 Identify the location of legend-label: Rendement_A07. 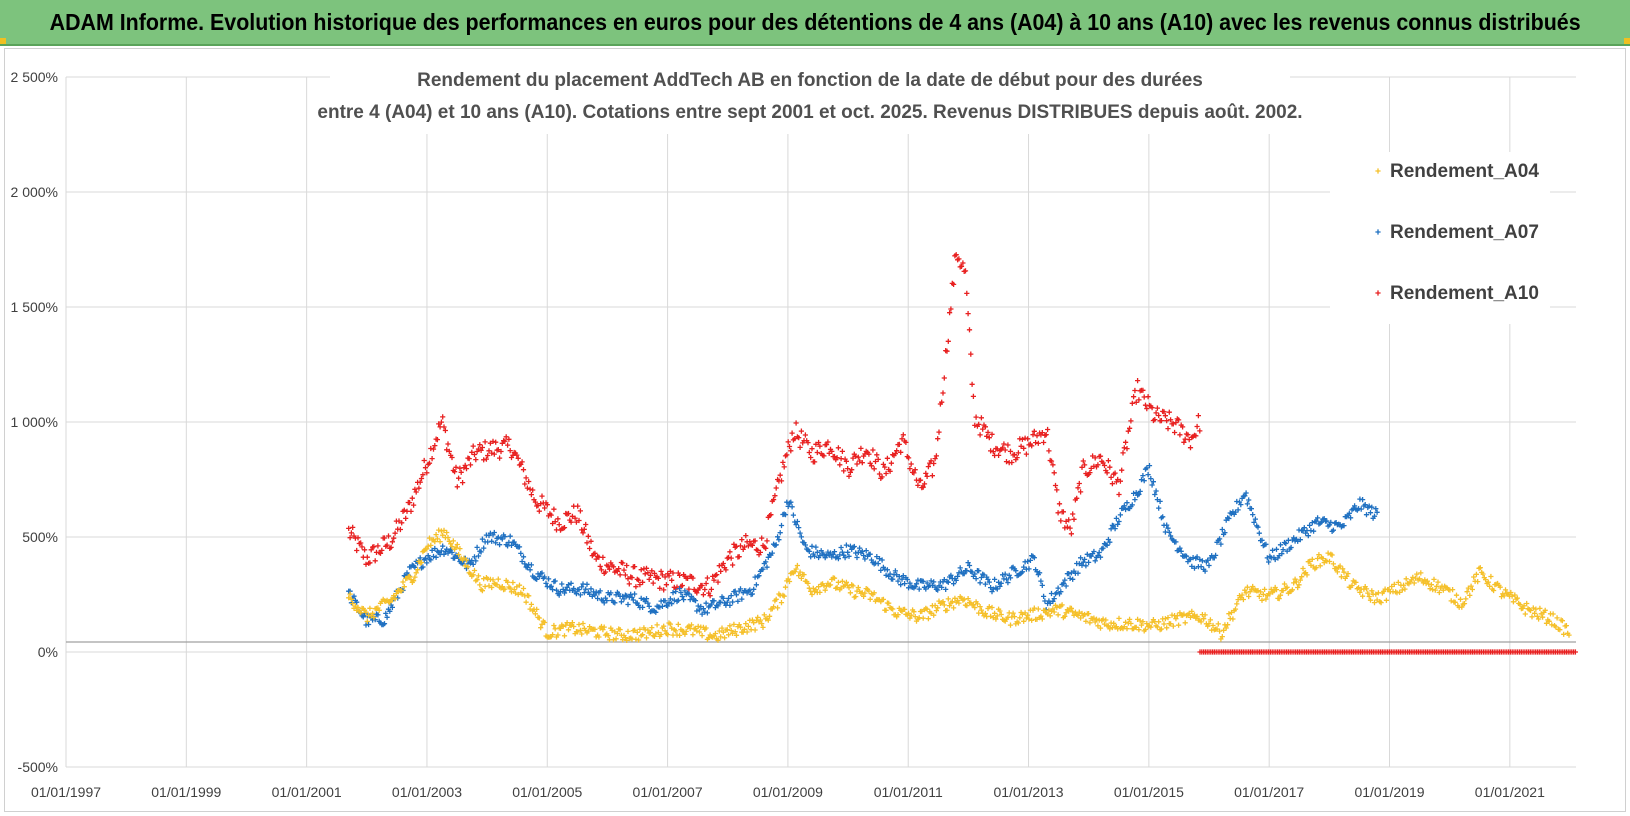
(1464, 232).